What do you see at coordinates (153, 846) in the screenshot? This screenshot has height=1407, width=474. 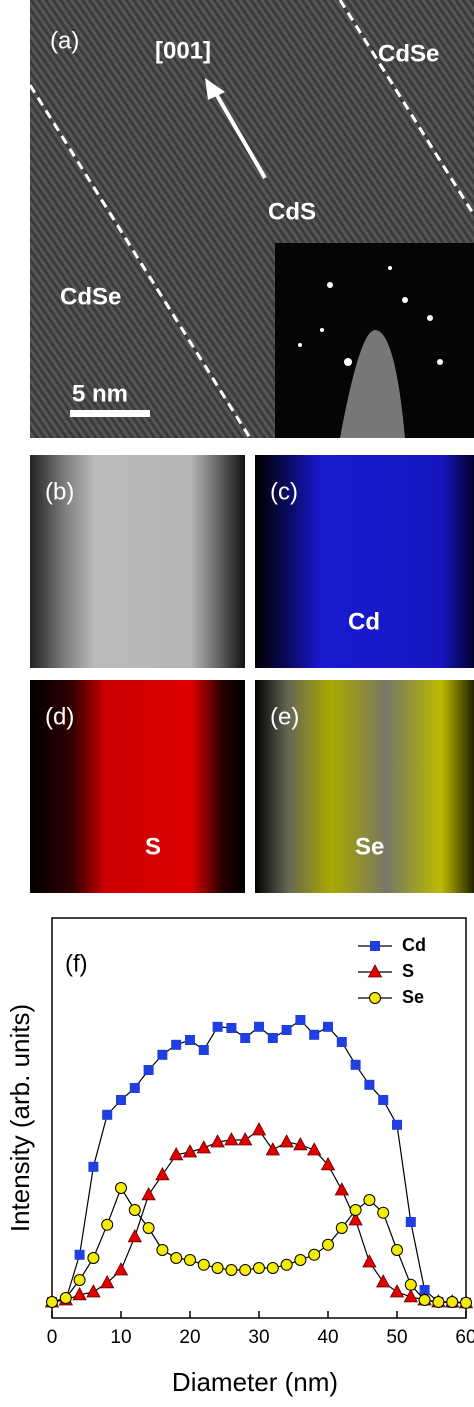 I see `element-label: S` at bounding box center [153, 846].